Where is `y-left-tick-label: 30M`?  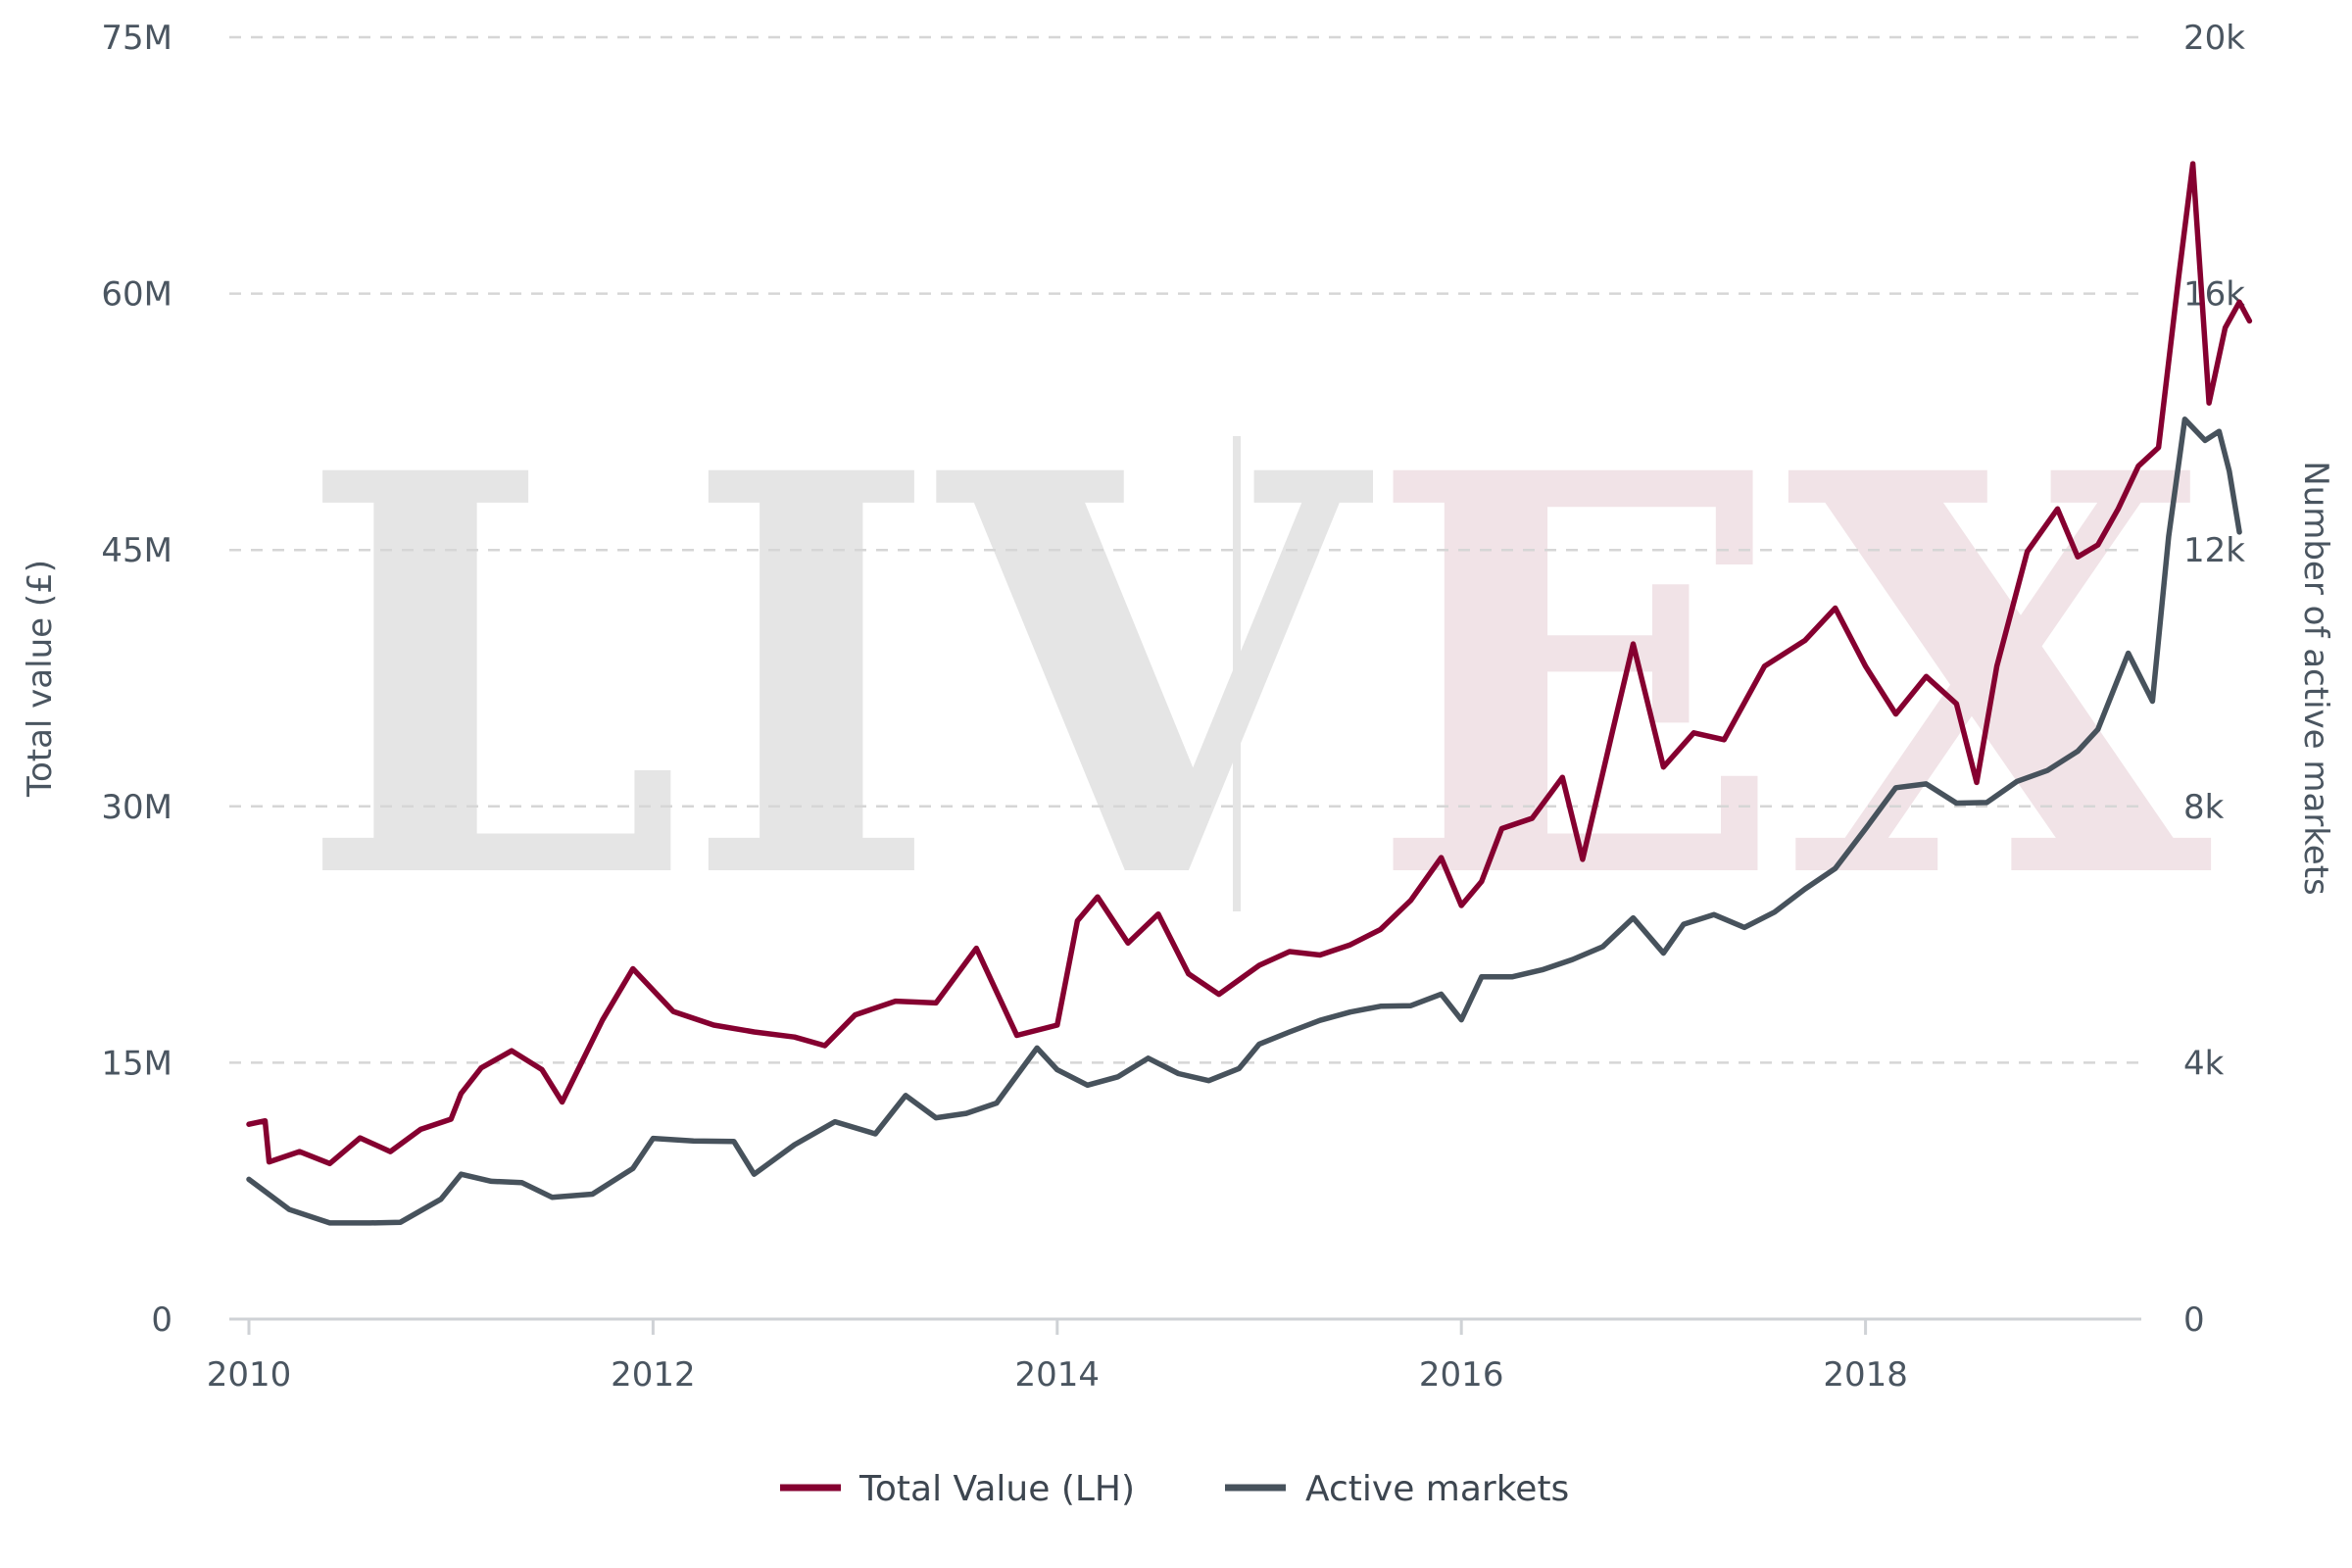
y-left-tick-label: 30M is located at coordinates (136, 807).